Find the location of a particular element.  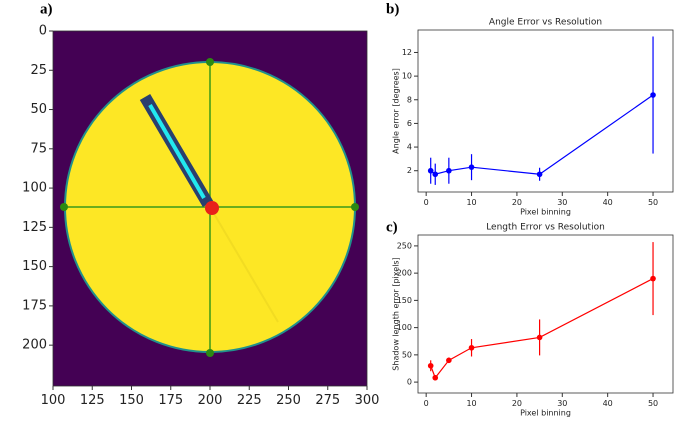

shadow-line is located at coordinates (244, 264).